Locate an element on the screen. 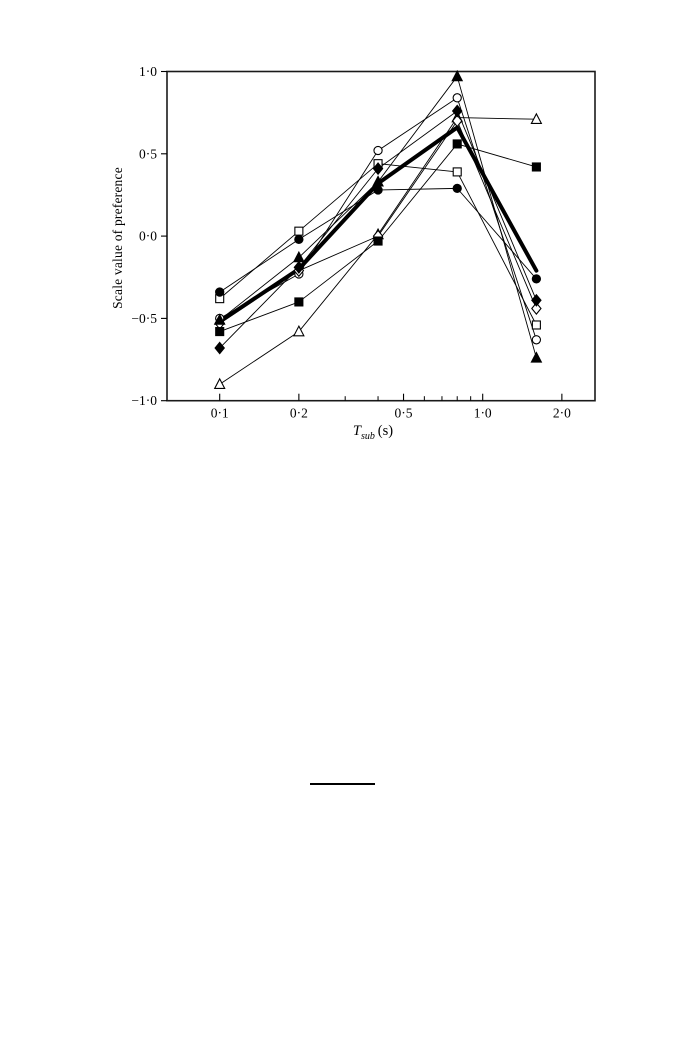  x-axis-unit: (s) is located at coordinates (385, 431).